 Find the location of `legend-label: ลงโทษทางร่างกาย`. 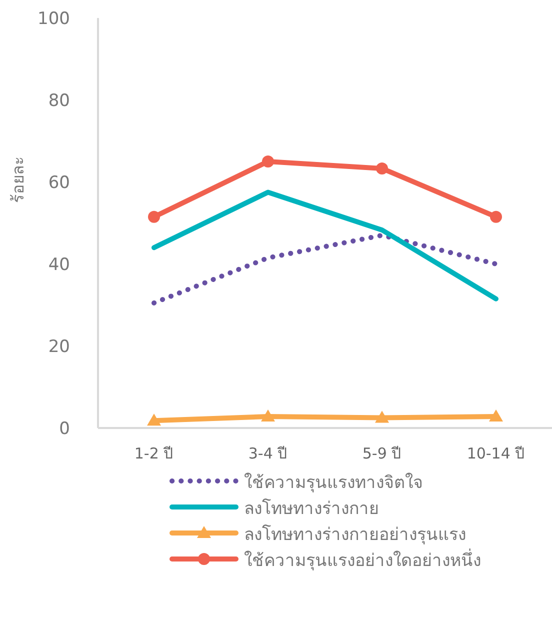

legend-label: ลงโทษทางร่างกาย is located at coordinates (311, 509).